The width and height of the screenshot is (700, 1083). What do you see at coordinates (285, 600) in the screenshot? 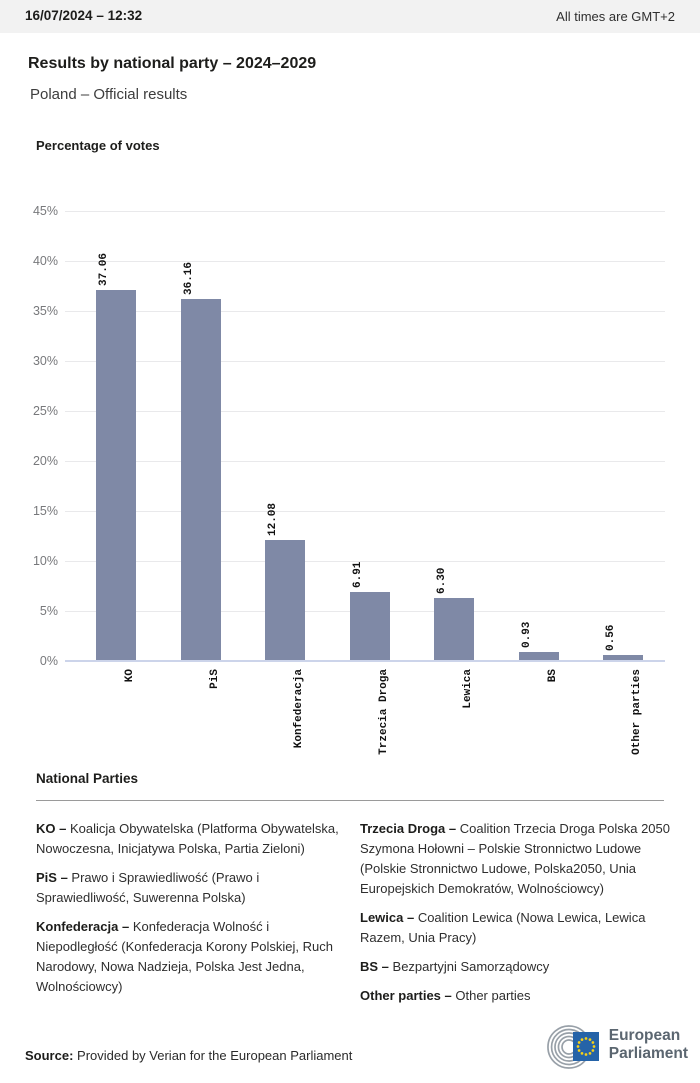
I see `bar-konfederacja` at bounding box center [285, 600].